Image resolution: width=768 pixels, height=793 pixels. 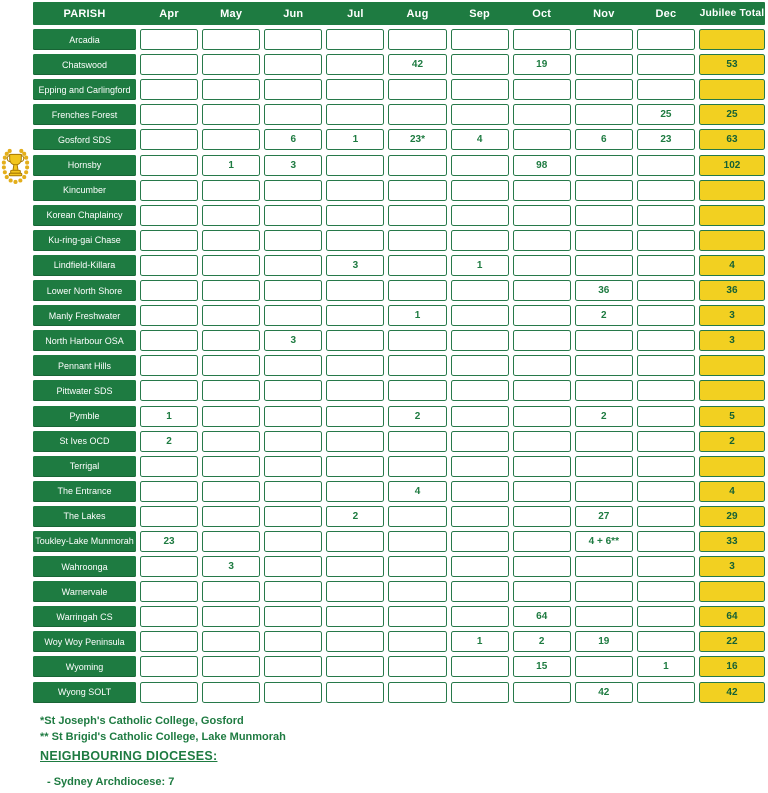 What do you see at coordinates (399, 391) in the screenshot?
I see `table-row: Pittwater SDS` at bounding box center [399, 391].